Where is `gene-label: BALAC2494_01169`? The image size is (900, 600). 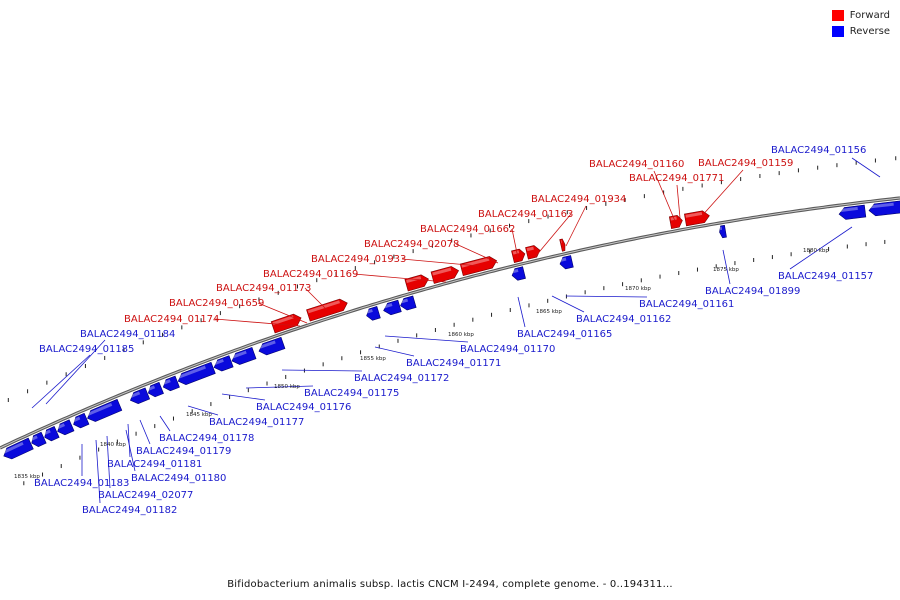 gene-label: BALAC2494_01169 is located at coordinates (310, 274).